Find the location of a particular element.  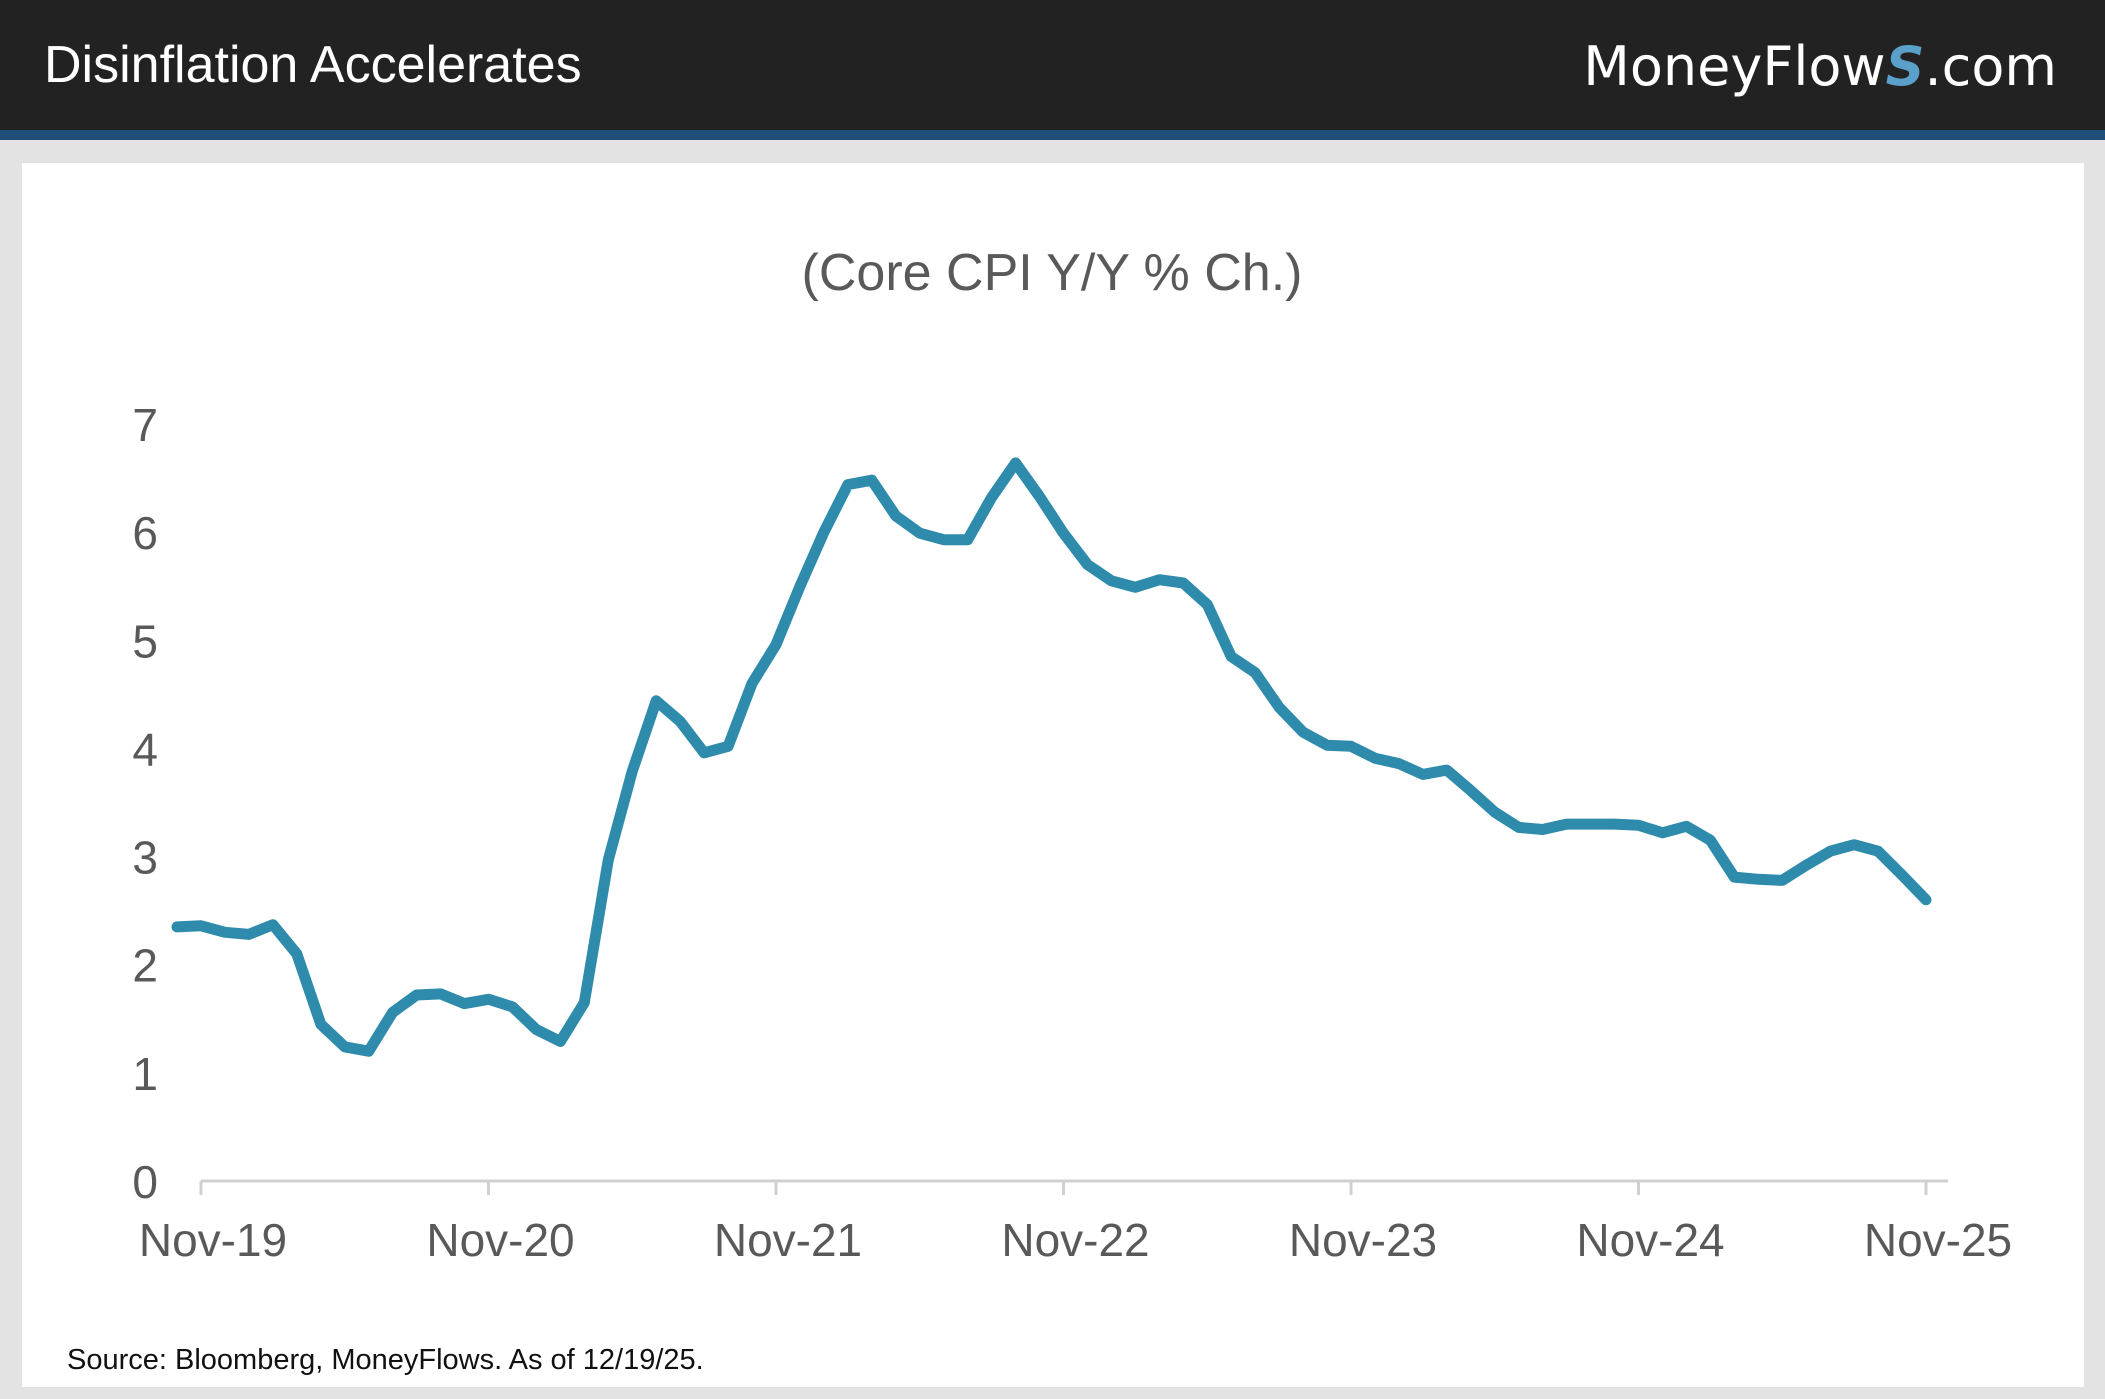

x-tick-label: Nov-20 is located at coordinates (500, 1240).